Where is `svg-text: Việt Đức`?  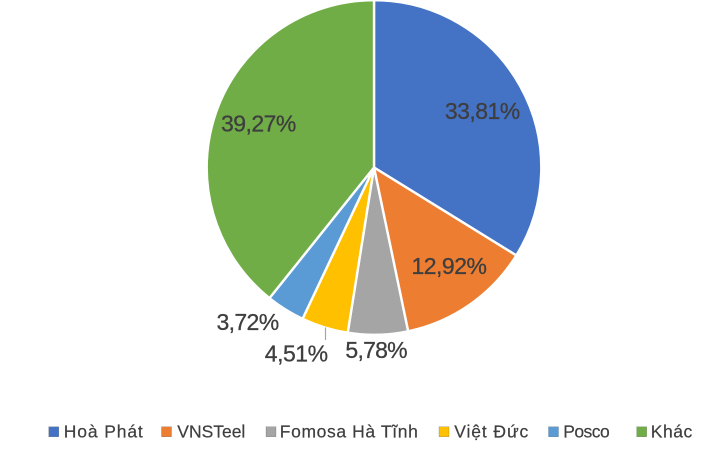 svg-text: Việt Đức is located at coordinates (491, 432).